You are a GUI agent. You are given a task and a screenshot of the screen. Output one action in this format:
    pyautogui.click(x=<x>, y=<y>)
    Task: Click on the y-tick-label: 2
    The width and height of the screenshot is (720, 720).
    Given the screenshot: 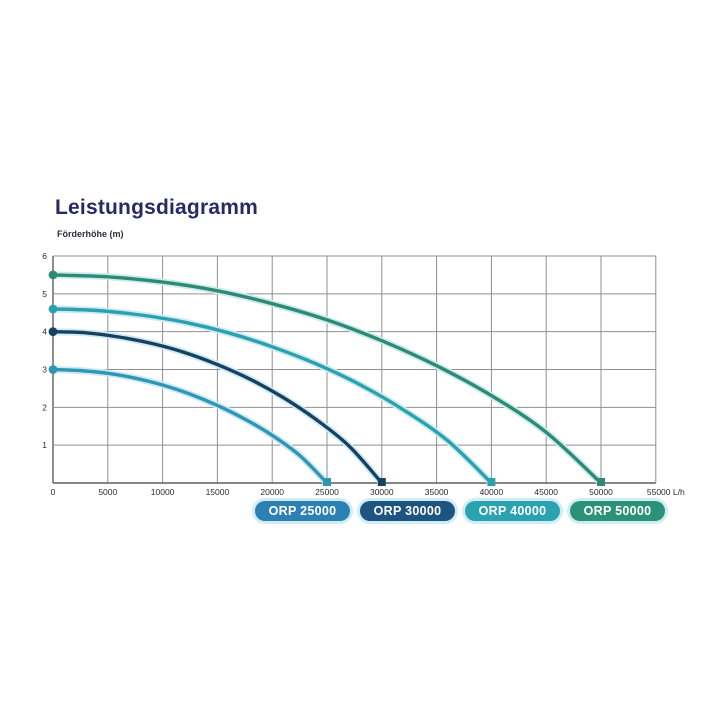 What is the action you would take?
    pyautogui.click(x=44, y=407)
    